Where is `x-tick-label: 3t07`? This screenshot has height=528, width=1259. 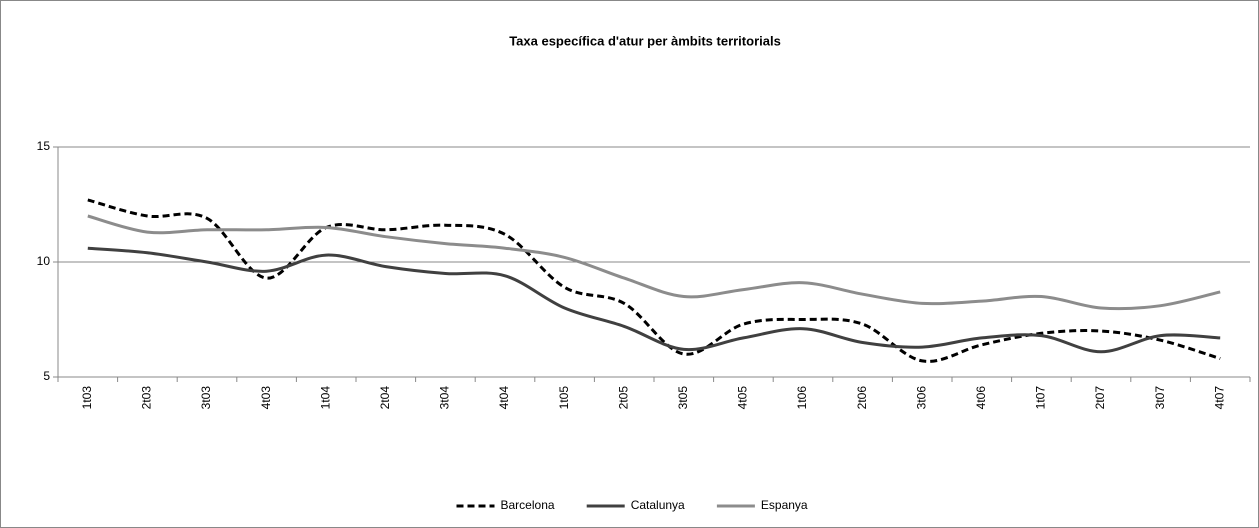
x-tick-label: 3t07 is located at coordinates (1160, 398).